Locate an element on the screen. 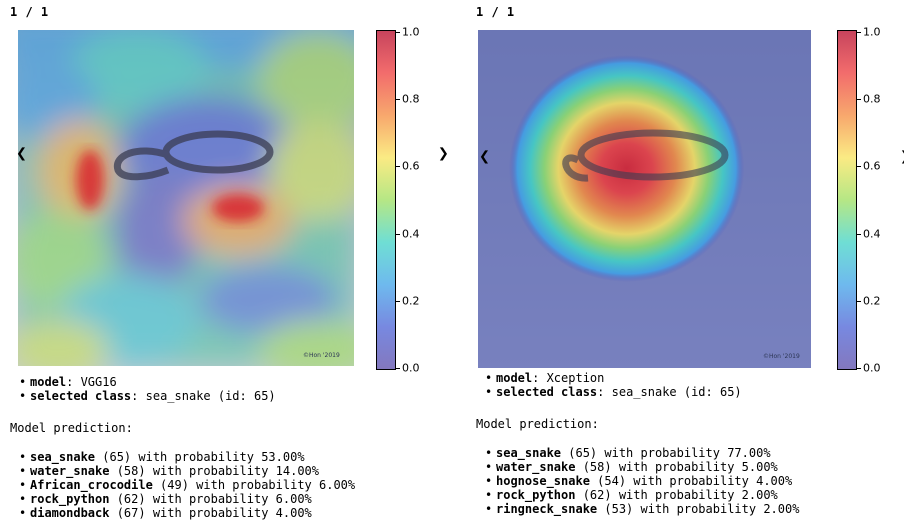 The width and height of the screenshot is (904, 529). prediction-detail: (53) with probability 2.00% is located at coordinates (698, 509).